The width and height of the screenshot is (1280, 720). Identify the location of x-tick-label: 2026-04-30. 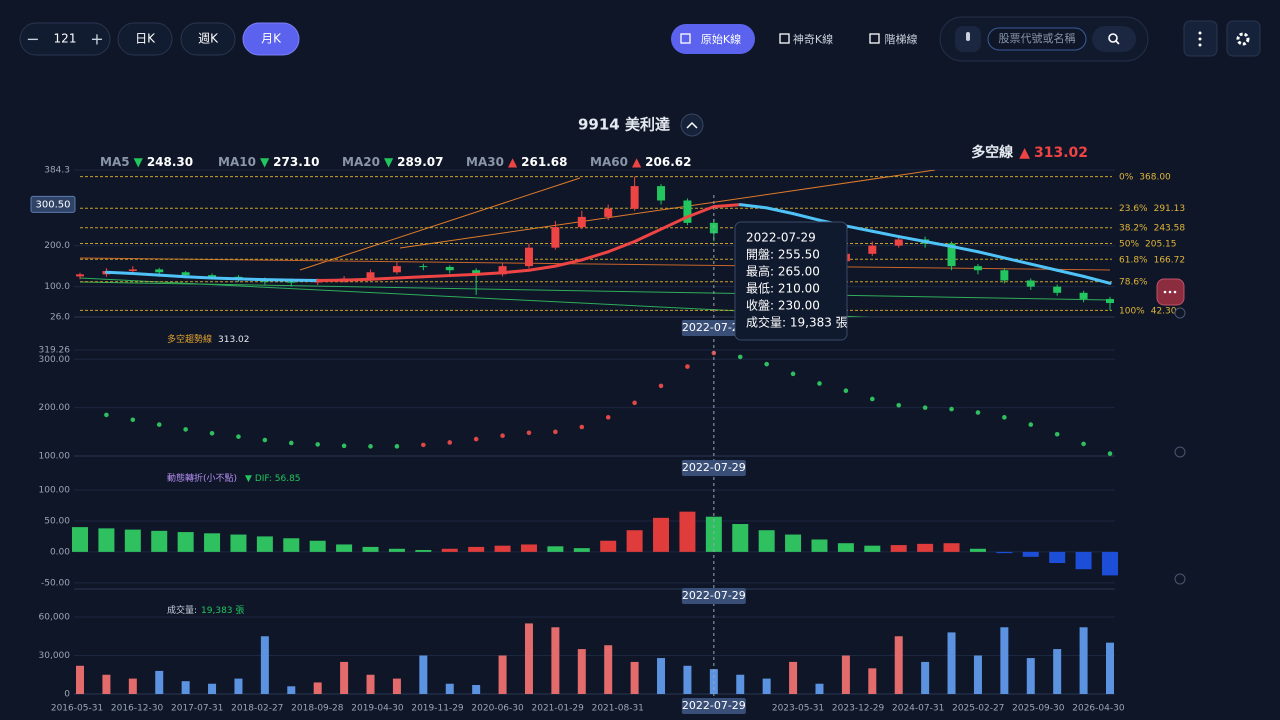
(1098, 709).